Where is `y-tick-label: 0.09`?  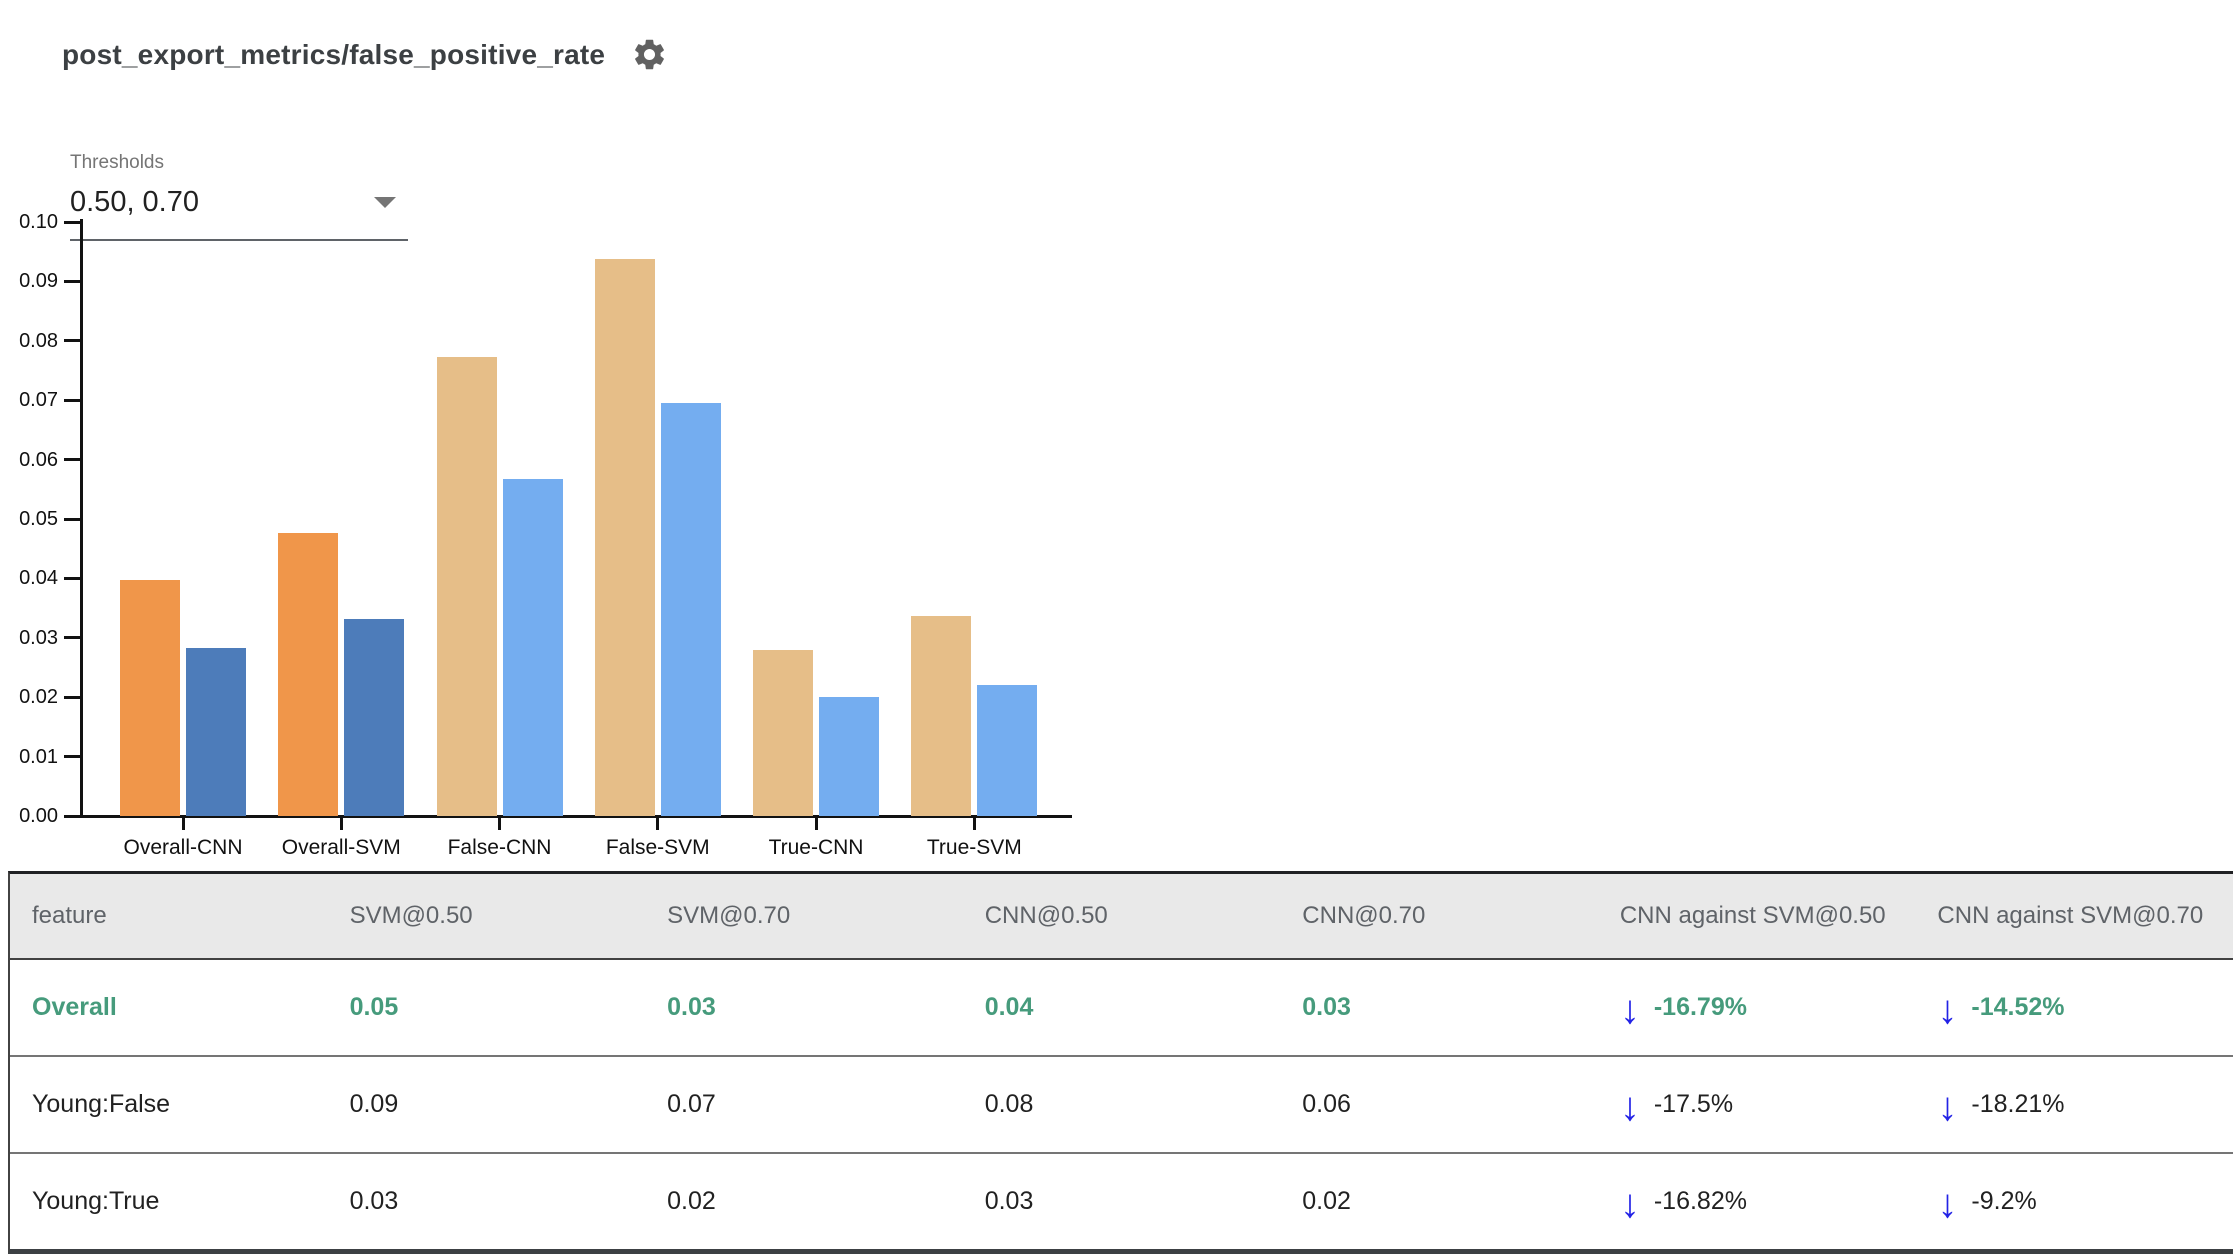
y-tick-label: 0.09 is located at coordinates (38, 281).